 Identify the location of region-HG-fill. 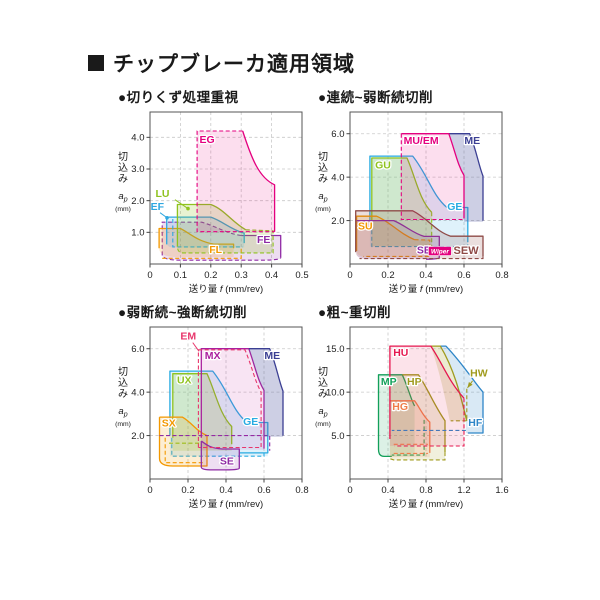
(409, 429).